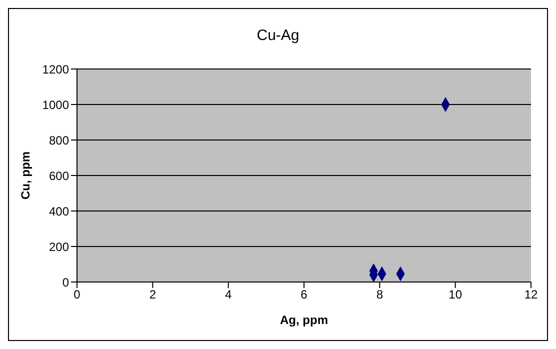  Describe the element at coordinates (455, 295) in the screenshot. I see `x-tick-label: 10` at that location.